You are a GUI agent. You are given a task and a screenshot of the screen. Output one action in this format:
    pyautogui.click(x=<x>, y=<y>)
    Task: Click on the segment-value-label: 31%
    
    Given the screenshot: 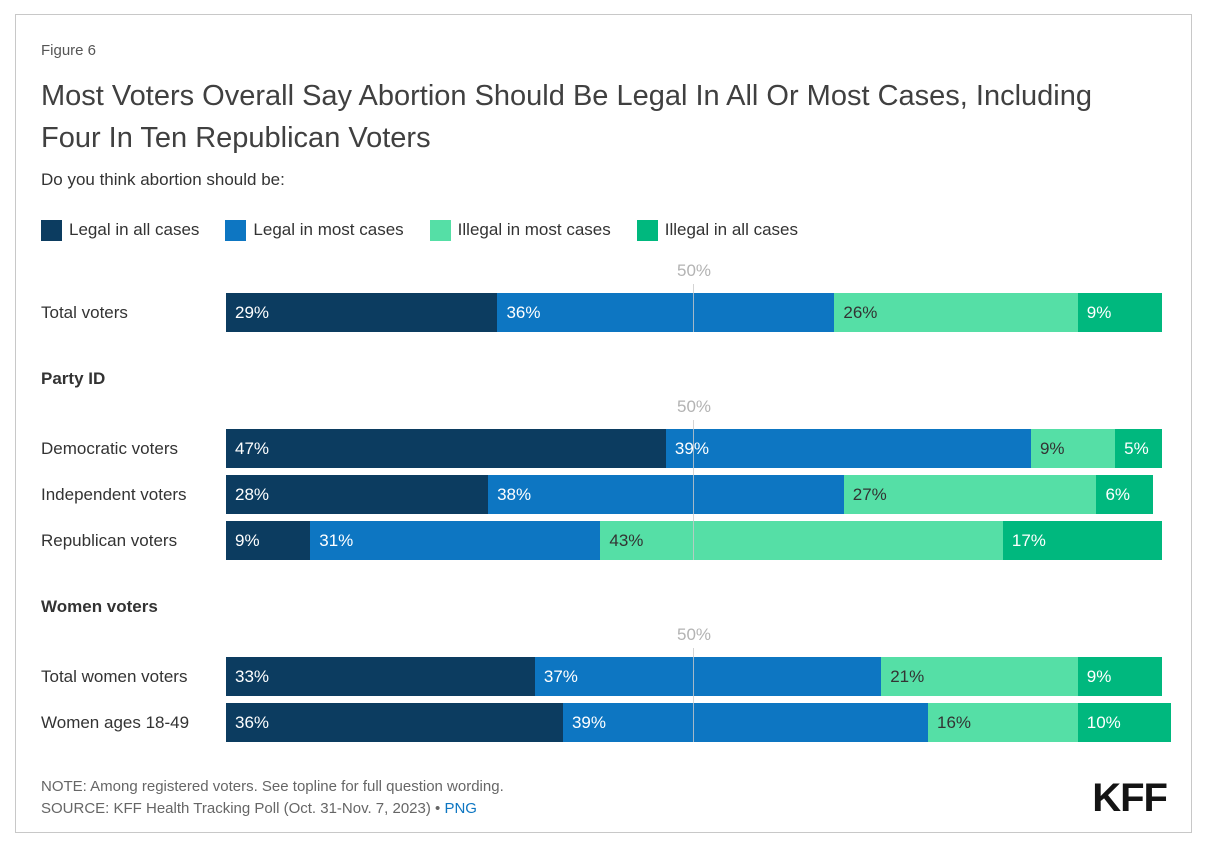 What is the action you would take?
    pyautogui.click(x=336, y=540)
    